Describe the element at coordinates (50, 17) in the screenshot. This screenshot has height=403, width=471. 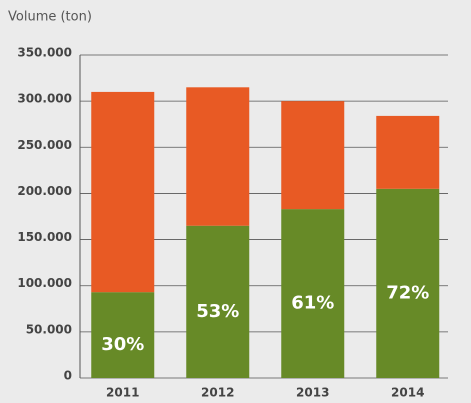
I see `y-axis-label: Volume (ton)` at that location.